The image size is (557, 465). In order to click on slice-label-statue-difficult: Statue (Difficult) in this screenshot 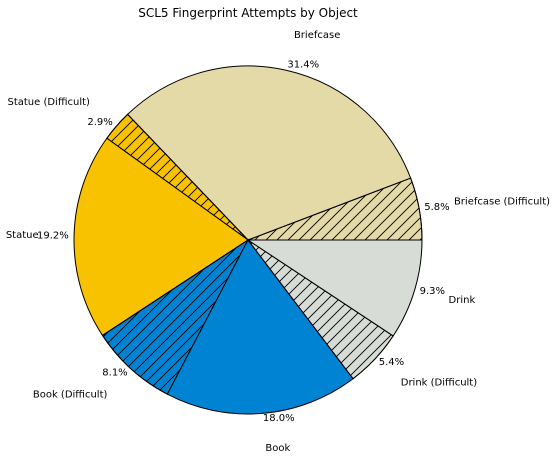, I will do `click(48, 102)`.